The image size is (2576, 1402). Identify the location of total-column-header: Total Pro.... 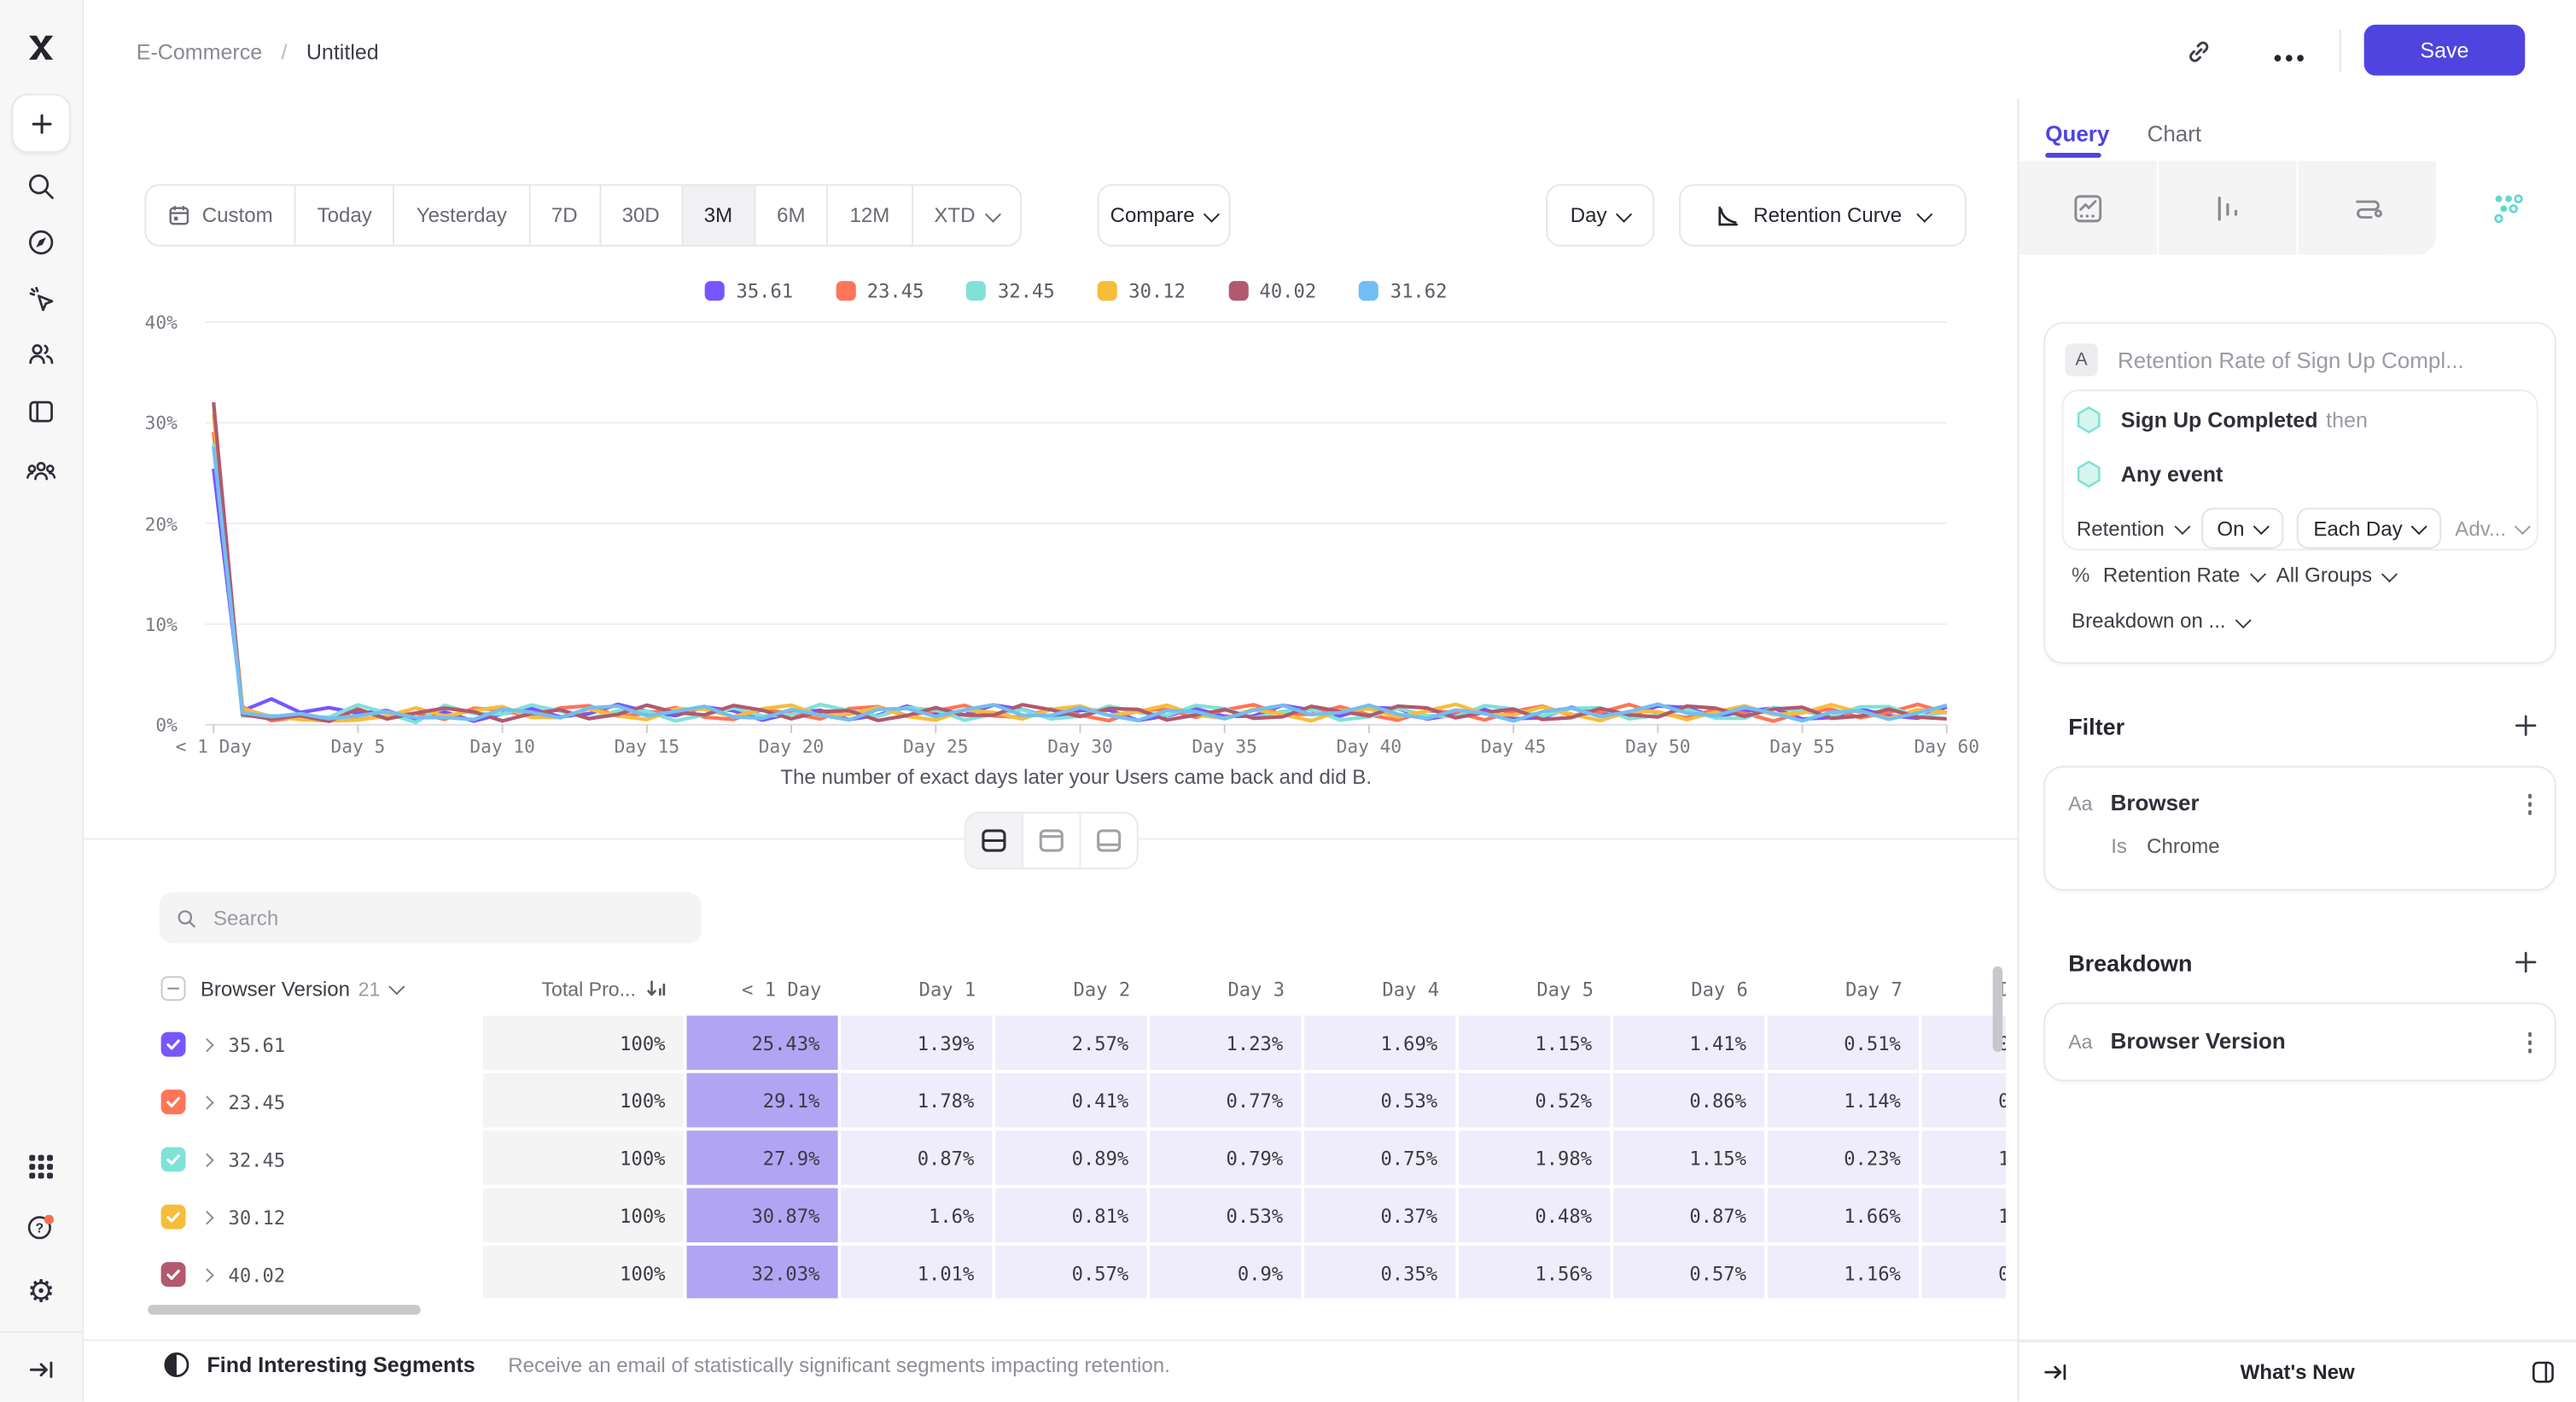
(585, 989).